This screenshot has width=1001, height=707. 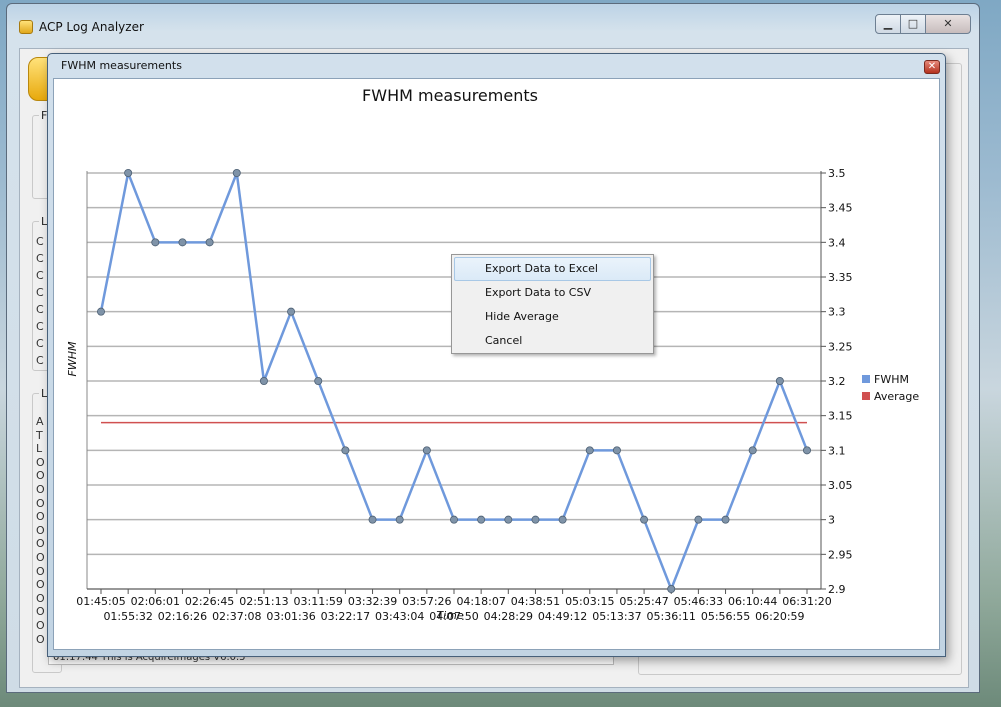 I want to click on x-tick-label: 05:56:55, so click(x=725, y=616).